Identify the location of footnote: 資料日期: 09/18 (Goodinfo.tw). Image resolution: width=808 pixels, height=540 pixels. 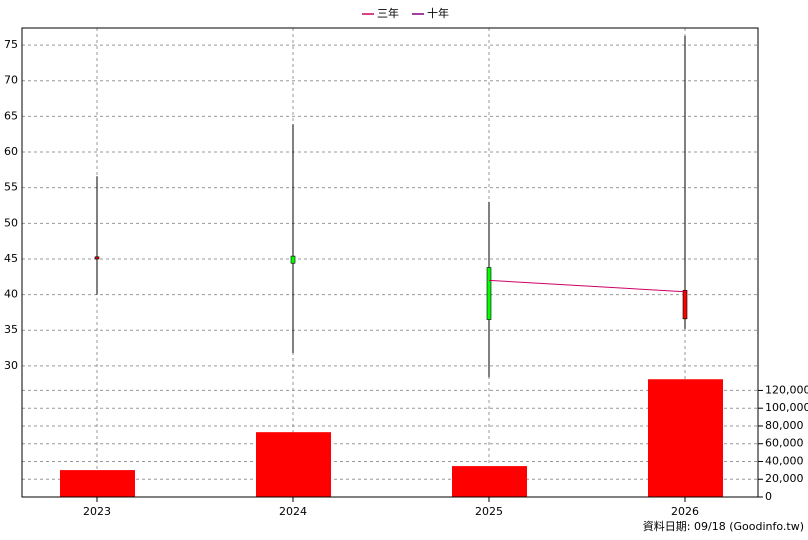
(723, 526).